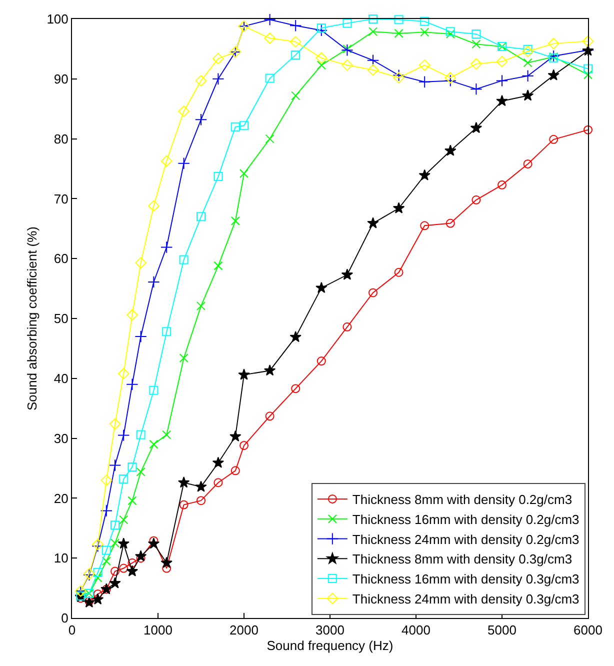  Describe the element at coordinates (61, 378) in the screenshot. I see `y-tick-label: 40` at that location.